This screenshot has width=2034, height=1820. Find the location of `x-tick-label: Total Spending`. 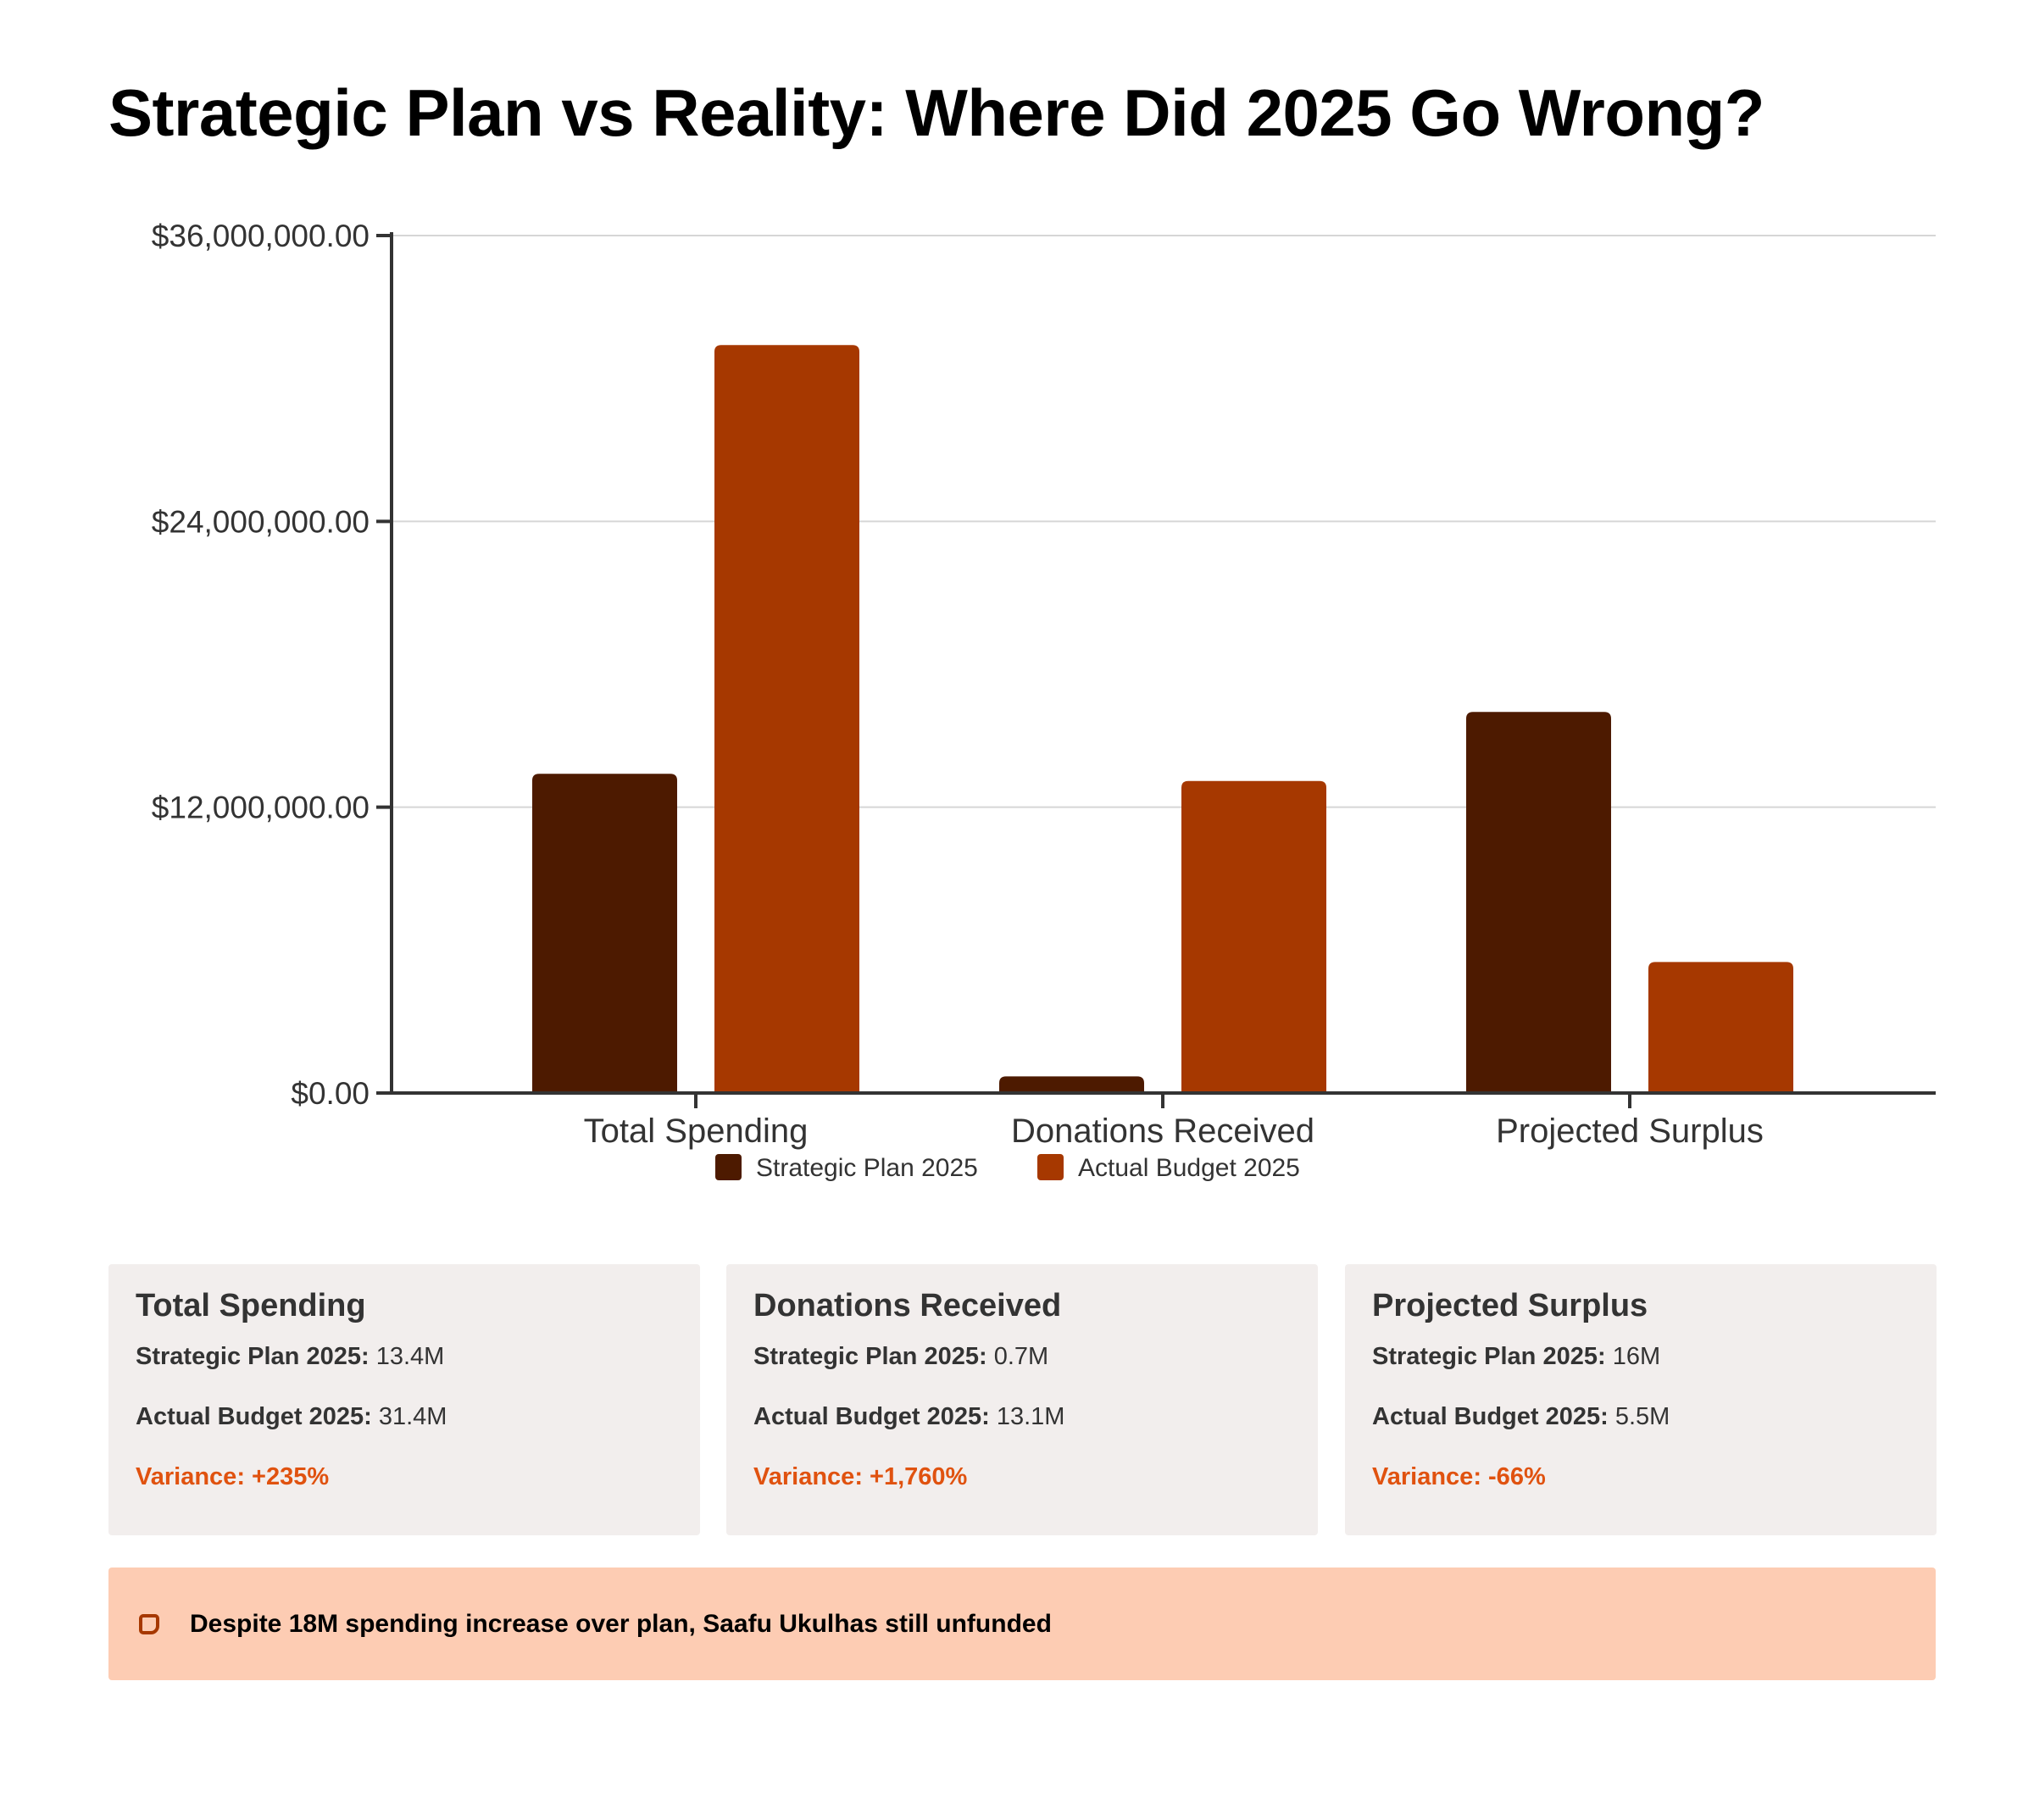

x-tick-label: Total Spending is located at coordinates (696, 1131).